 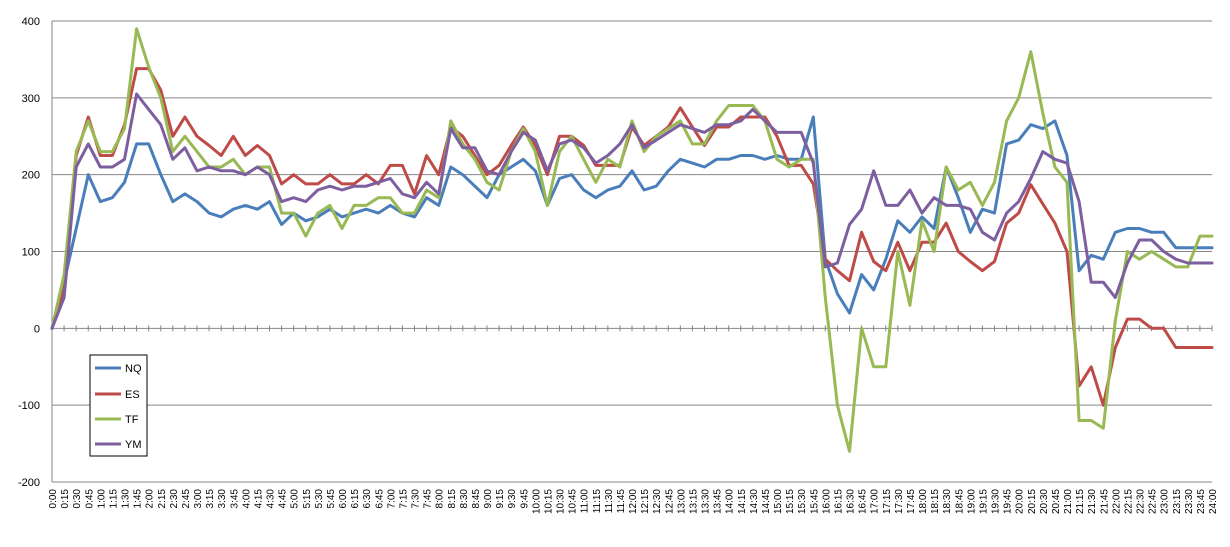 What do you see at coordinates (947, 501) in the screenshot?
I see `x-tick-label: 18:30` at bounding box center [947, 501].